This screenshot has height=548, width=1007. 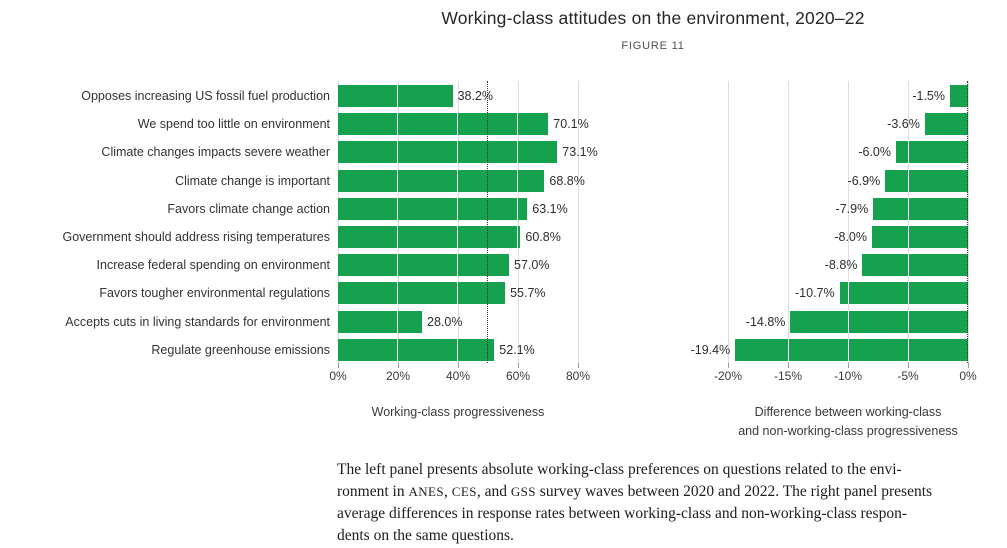 I want to click on bar-value-label: -3.6%, so click(x=903, y=124).